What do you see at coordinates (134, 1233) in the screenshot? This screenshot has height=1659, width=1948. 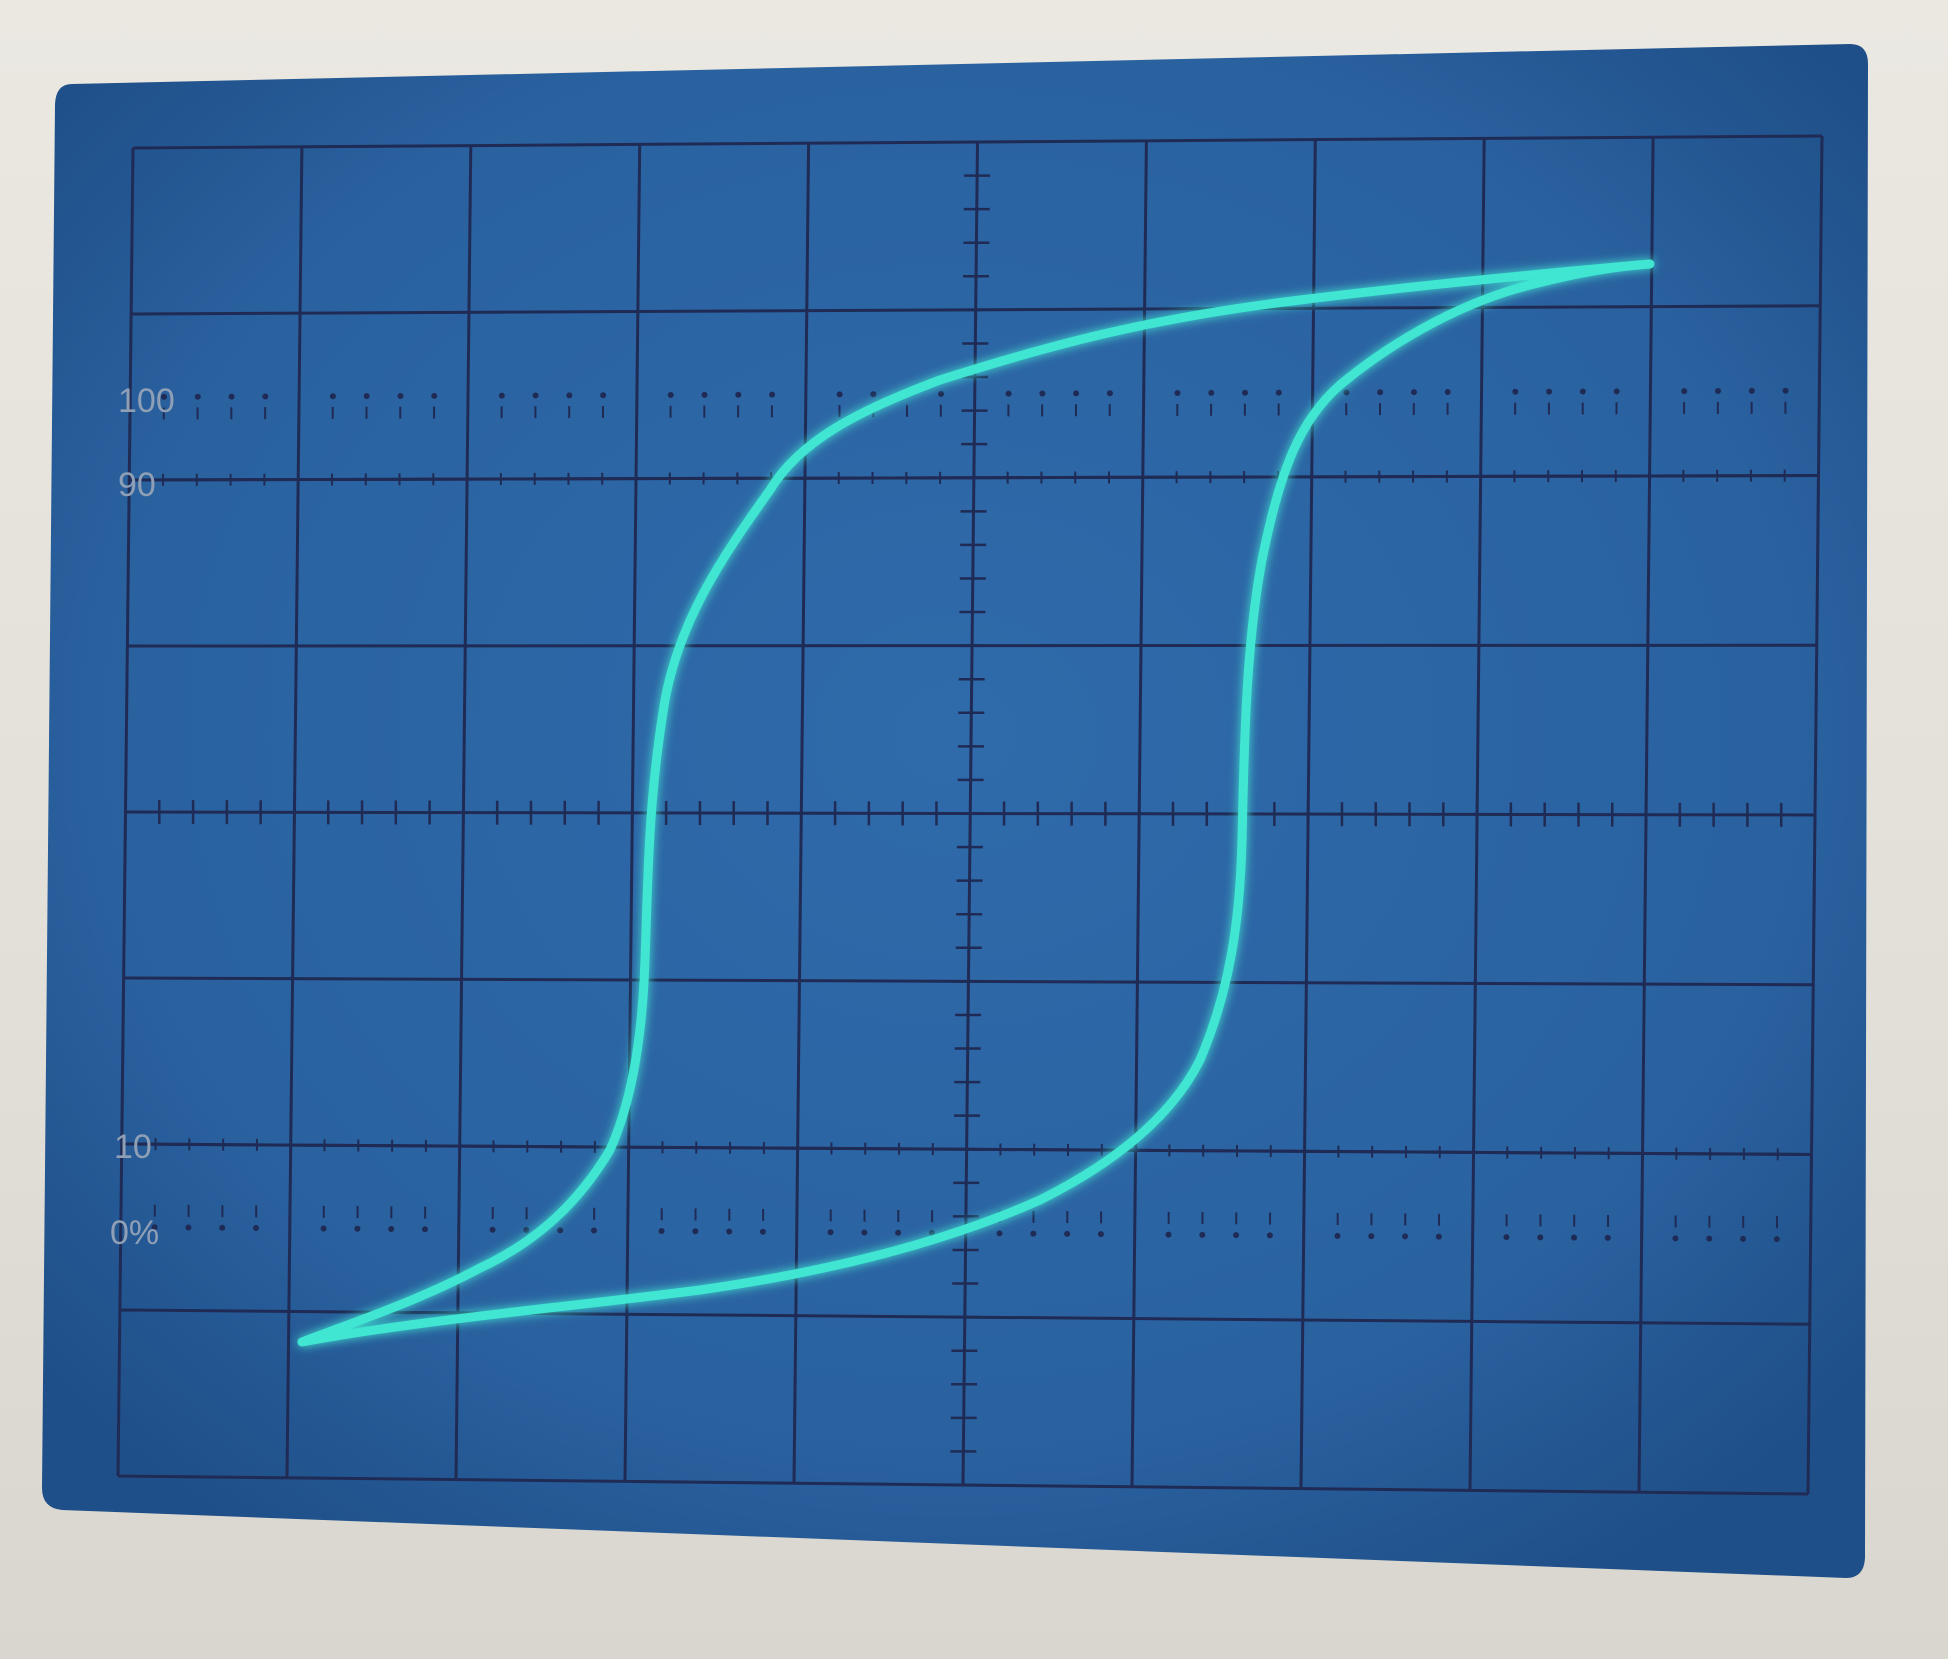 I see `label-0-percent: 0%` at bounding box center [134, 1233].